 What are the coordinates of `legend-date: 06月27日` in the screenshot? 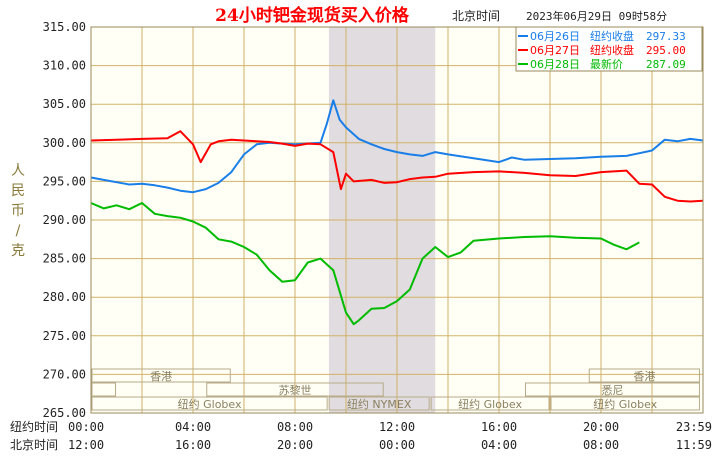 It's located at (555, 50).